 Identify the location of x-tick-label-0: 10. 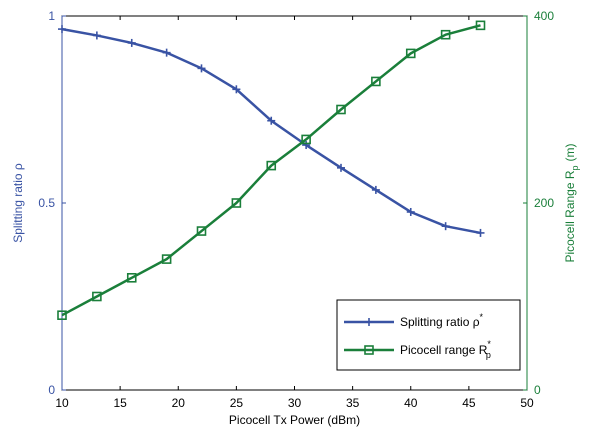
(62, 403).